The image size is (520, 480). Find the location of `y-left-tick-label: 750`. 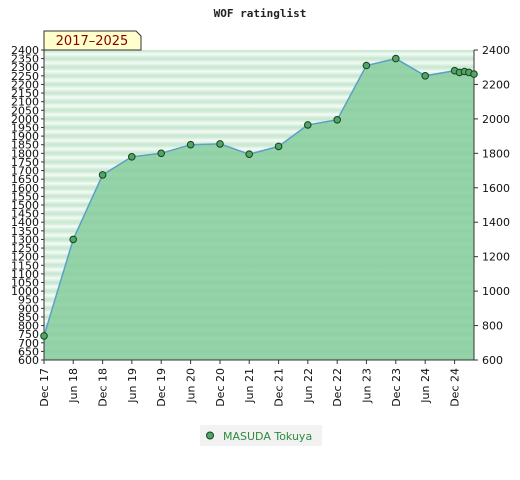

y-left-tick-label: 750 is located at coordinates (28, 334).